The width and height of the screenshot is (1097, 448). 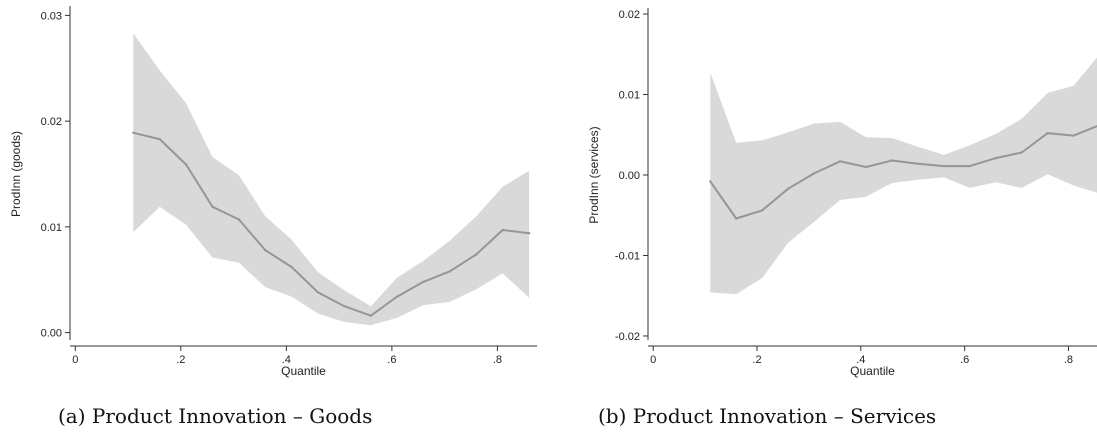 What do you see at coordinates (51, 122) in the screenshot?
I see `goods-y-tick-label: 0.02` at bounding box center [51, 122].